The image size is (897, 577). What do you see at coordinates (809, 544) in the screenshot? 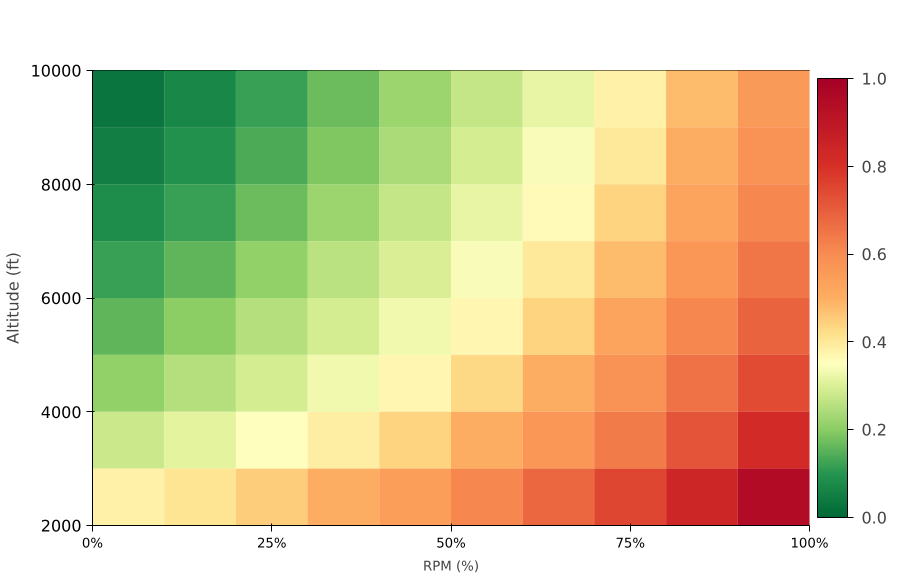
I see `x-tick-label: 100%` at bounding box center [809, 544].